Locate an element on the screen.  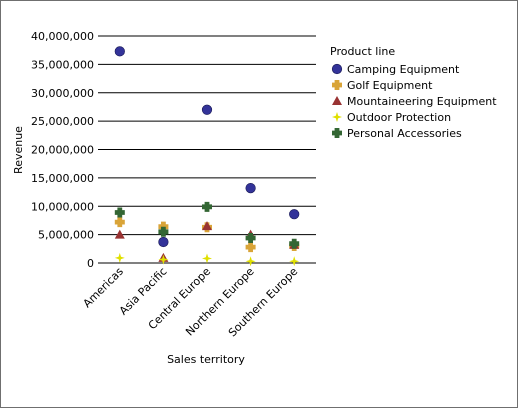
y-tick-label: 35,000,000 is located at coordinates (62, 64).